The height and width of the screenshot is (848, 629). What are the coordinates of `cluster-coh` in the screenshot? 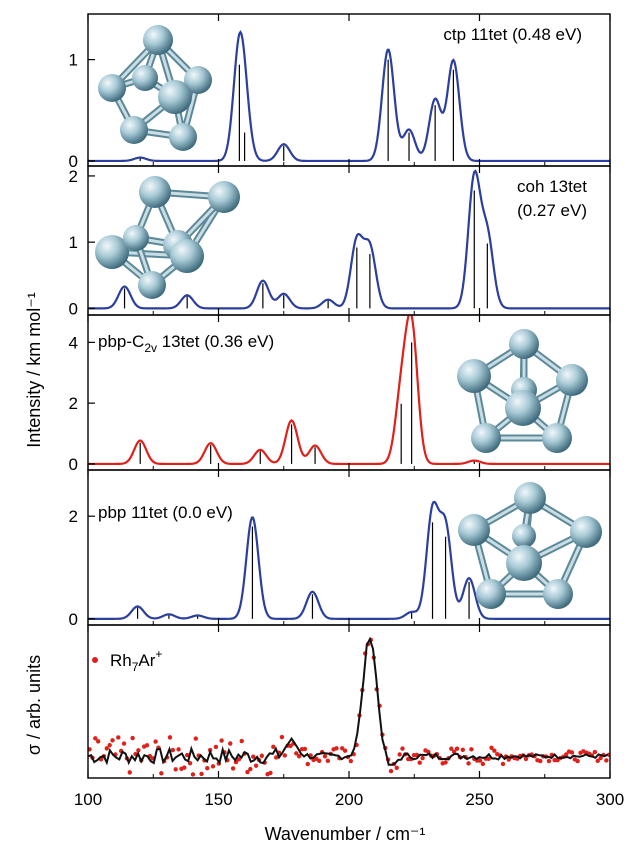 It's located at (167, 237).